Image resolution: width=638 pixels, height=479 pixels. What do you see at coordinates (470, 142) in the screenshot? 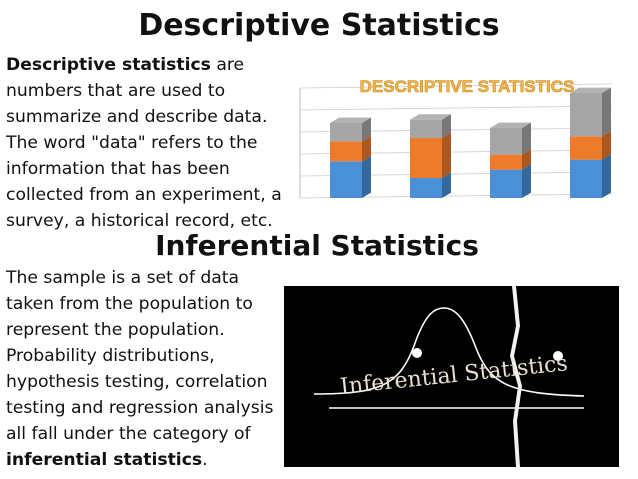
I see `chart-bars` at bounding box center [470, 142].